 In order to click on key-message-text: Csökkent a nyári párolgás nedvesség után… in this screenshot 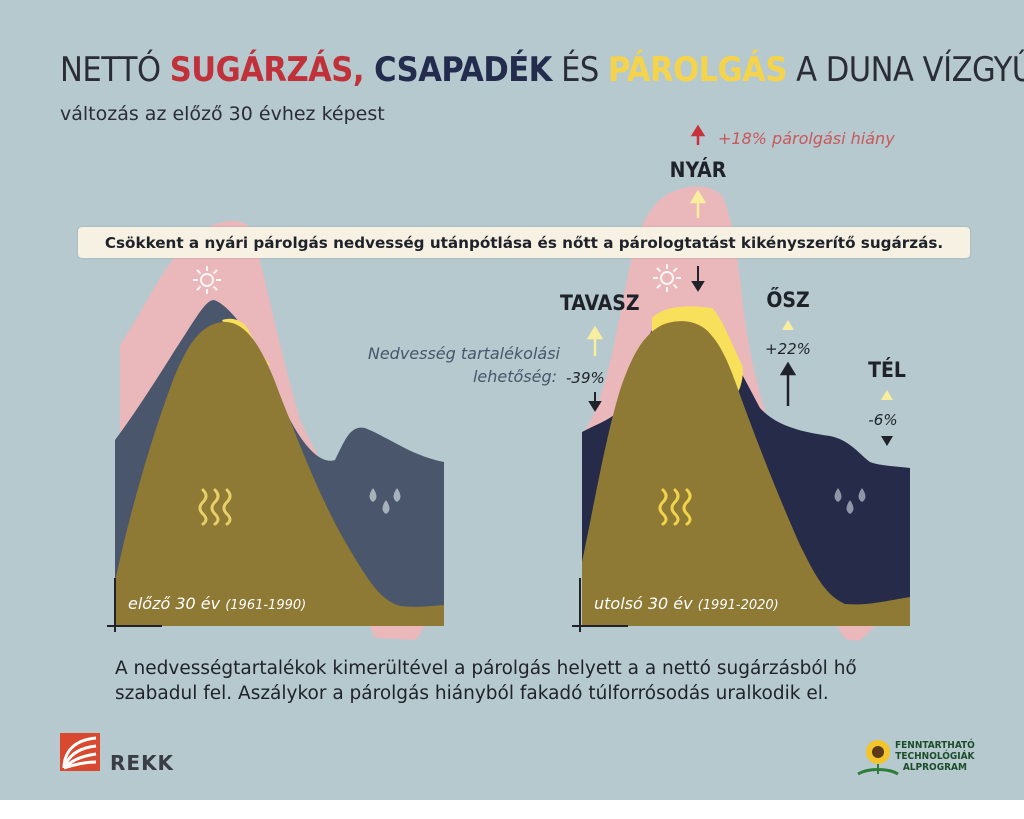, I will do `click(524, 242)`.